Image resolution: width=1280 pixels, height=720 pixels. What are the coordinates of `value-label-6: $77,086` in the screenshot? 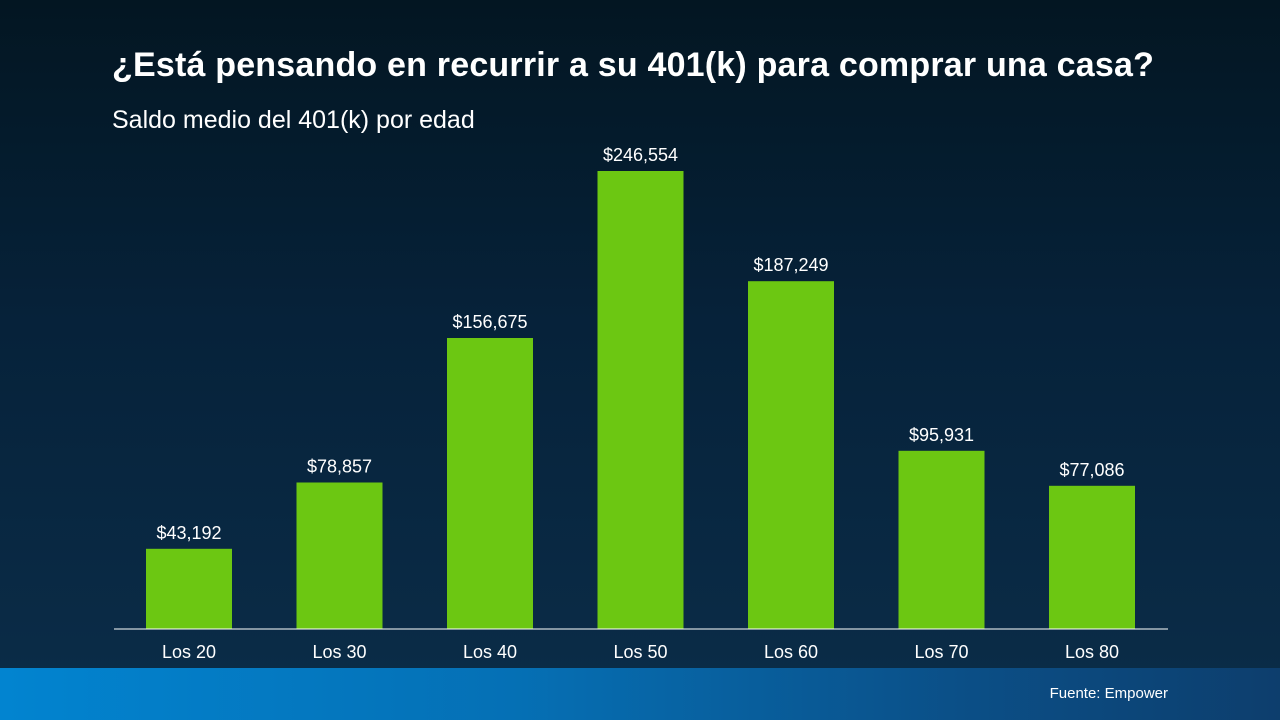 It's located at (1091, 470).